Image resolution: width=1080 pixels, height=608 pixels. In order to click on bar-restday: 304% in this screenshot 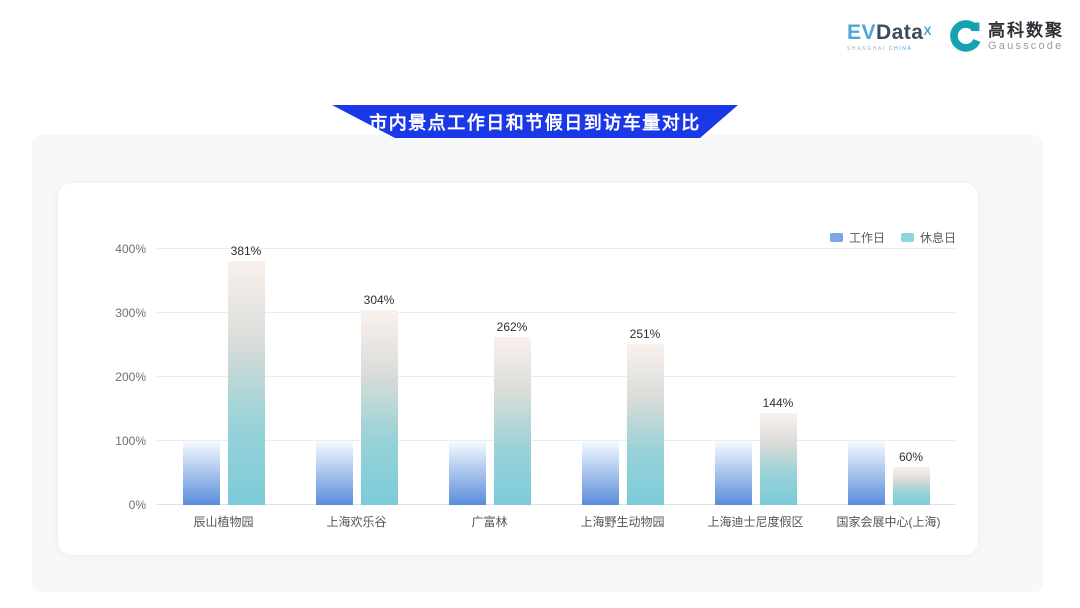, I will do `click(379, 399)`.